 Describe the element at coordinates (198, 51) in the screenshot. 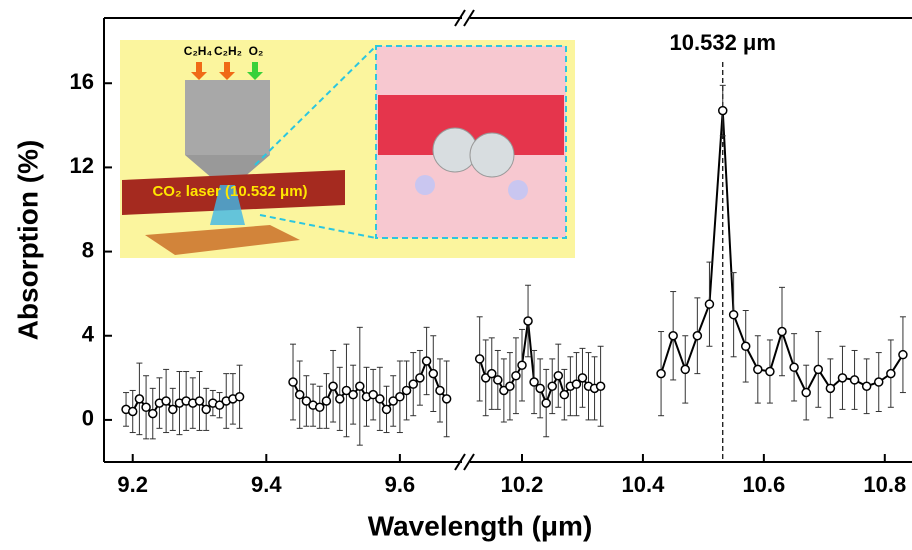

I see `inset-label: C₂H₄` at that location.